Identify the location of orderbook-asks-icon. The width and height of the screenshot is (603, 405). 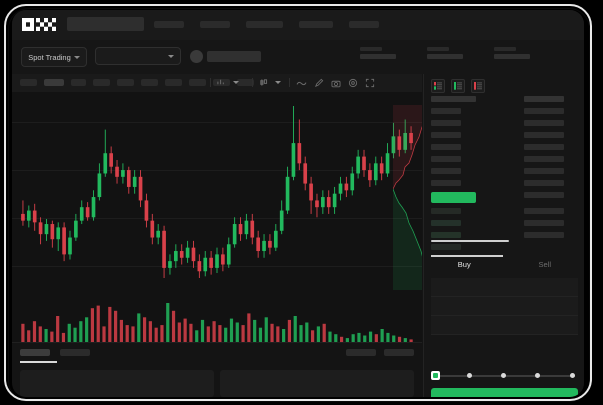
(478, 86).